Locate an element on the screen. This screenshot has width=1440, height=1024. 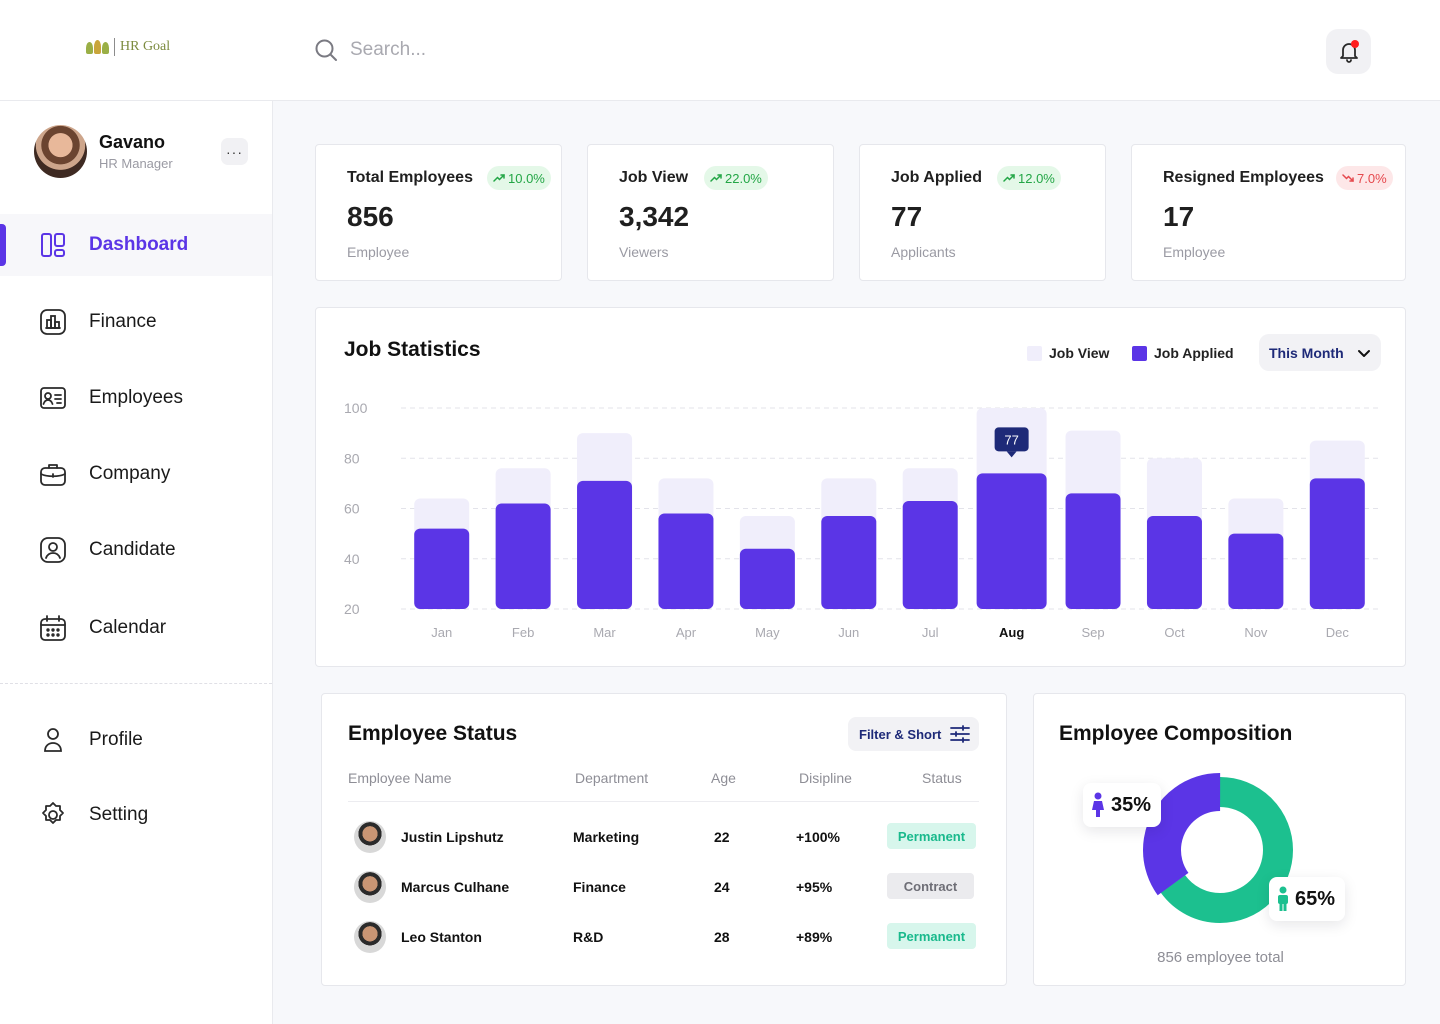
stat-title: Job Applied is located at coordinates (936, 177).